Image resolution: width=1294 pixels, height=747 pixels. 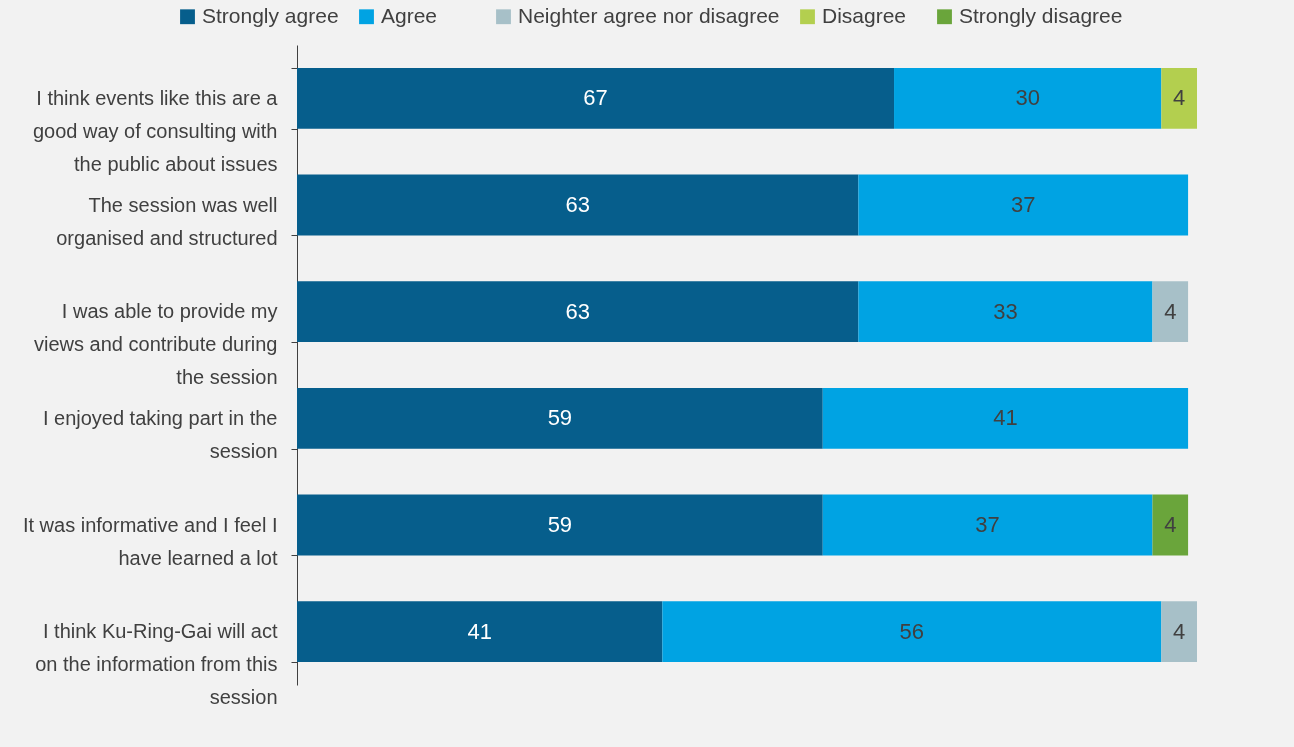 I want to click on y-tick-label: The session was well organised and structured, so click(x=167, y=221).